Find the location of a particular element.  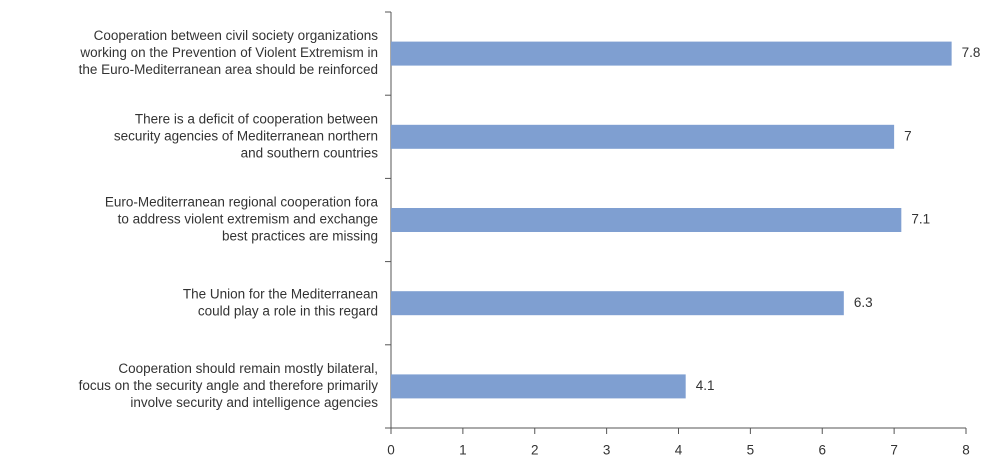

x-tick-label: 8 is located at coordinates (966, 450).